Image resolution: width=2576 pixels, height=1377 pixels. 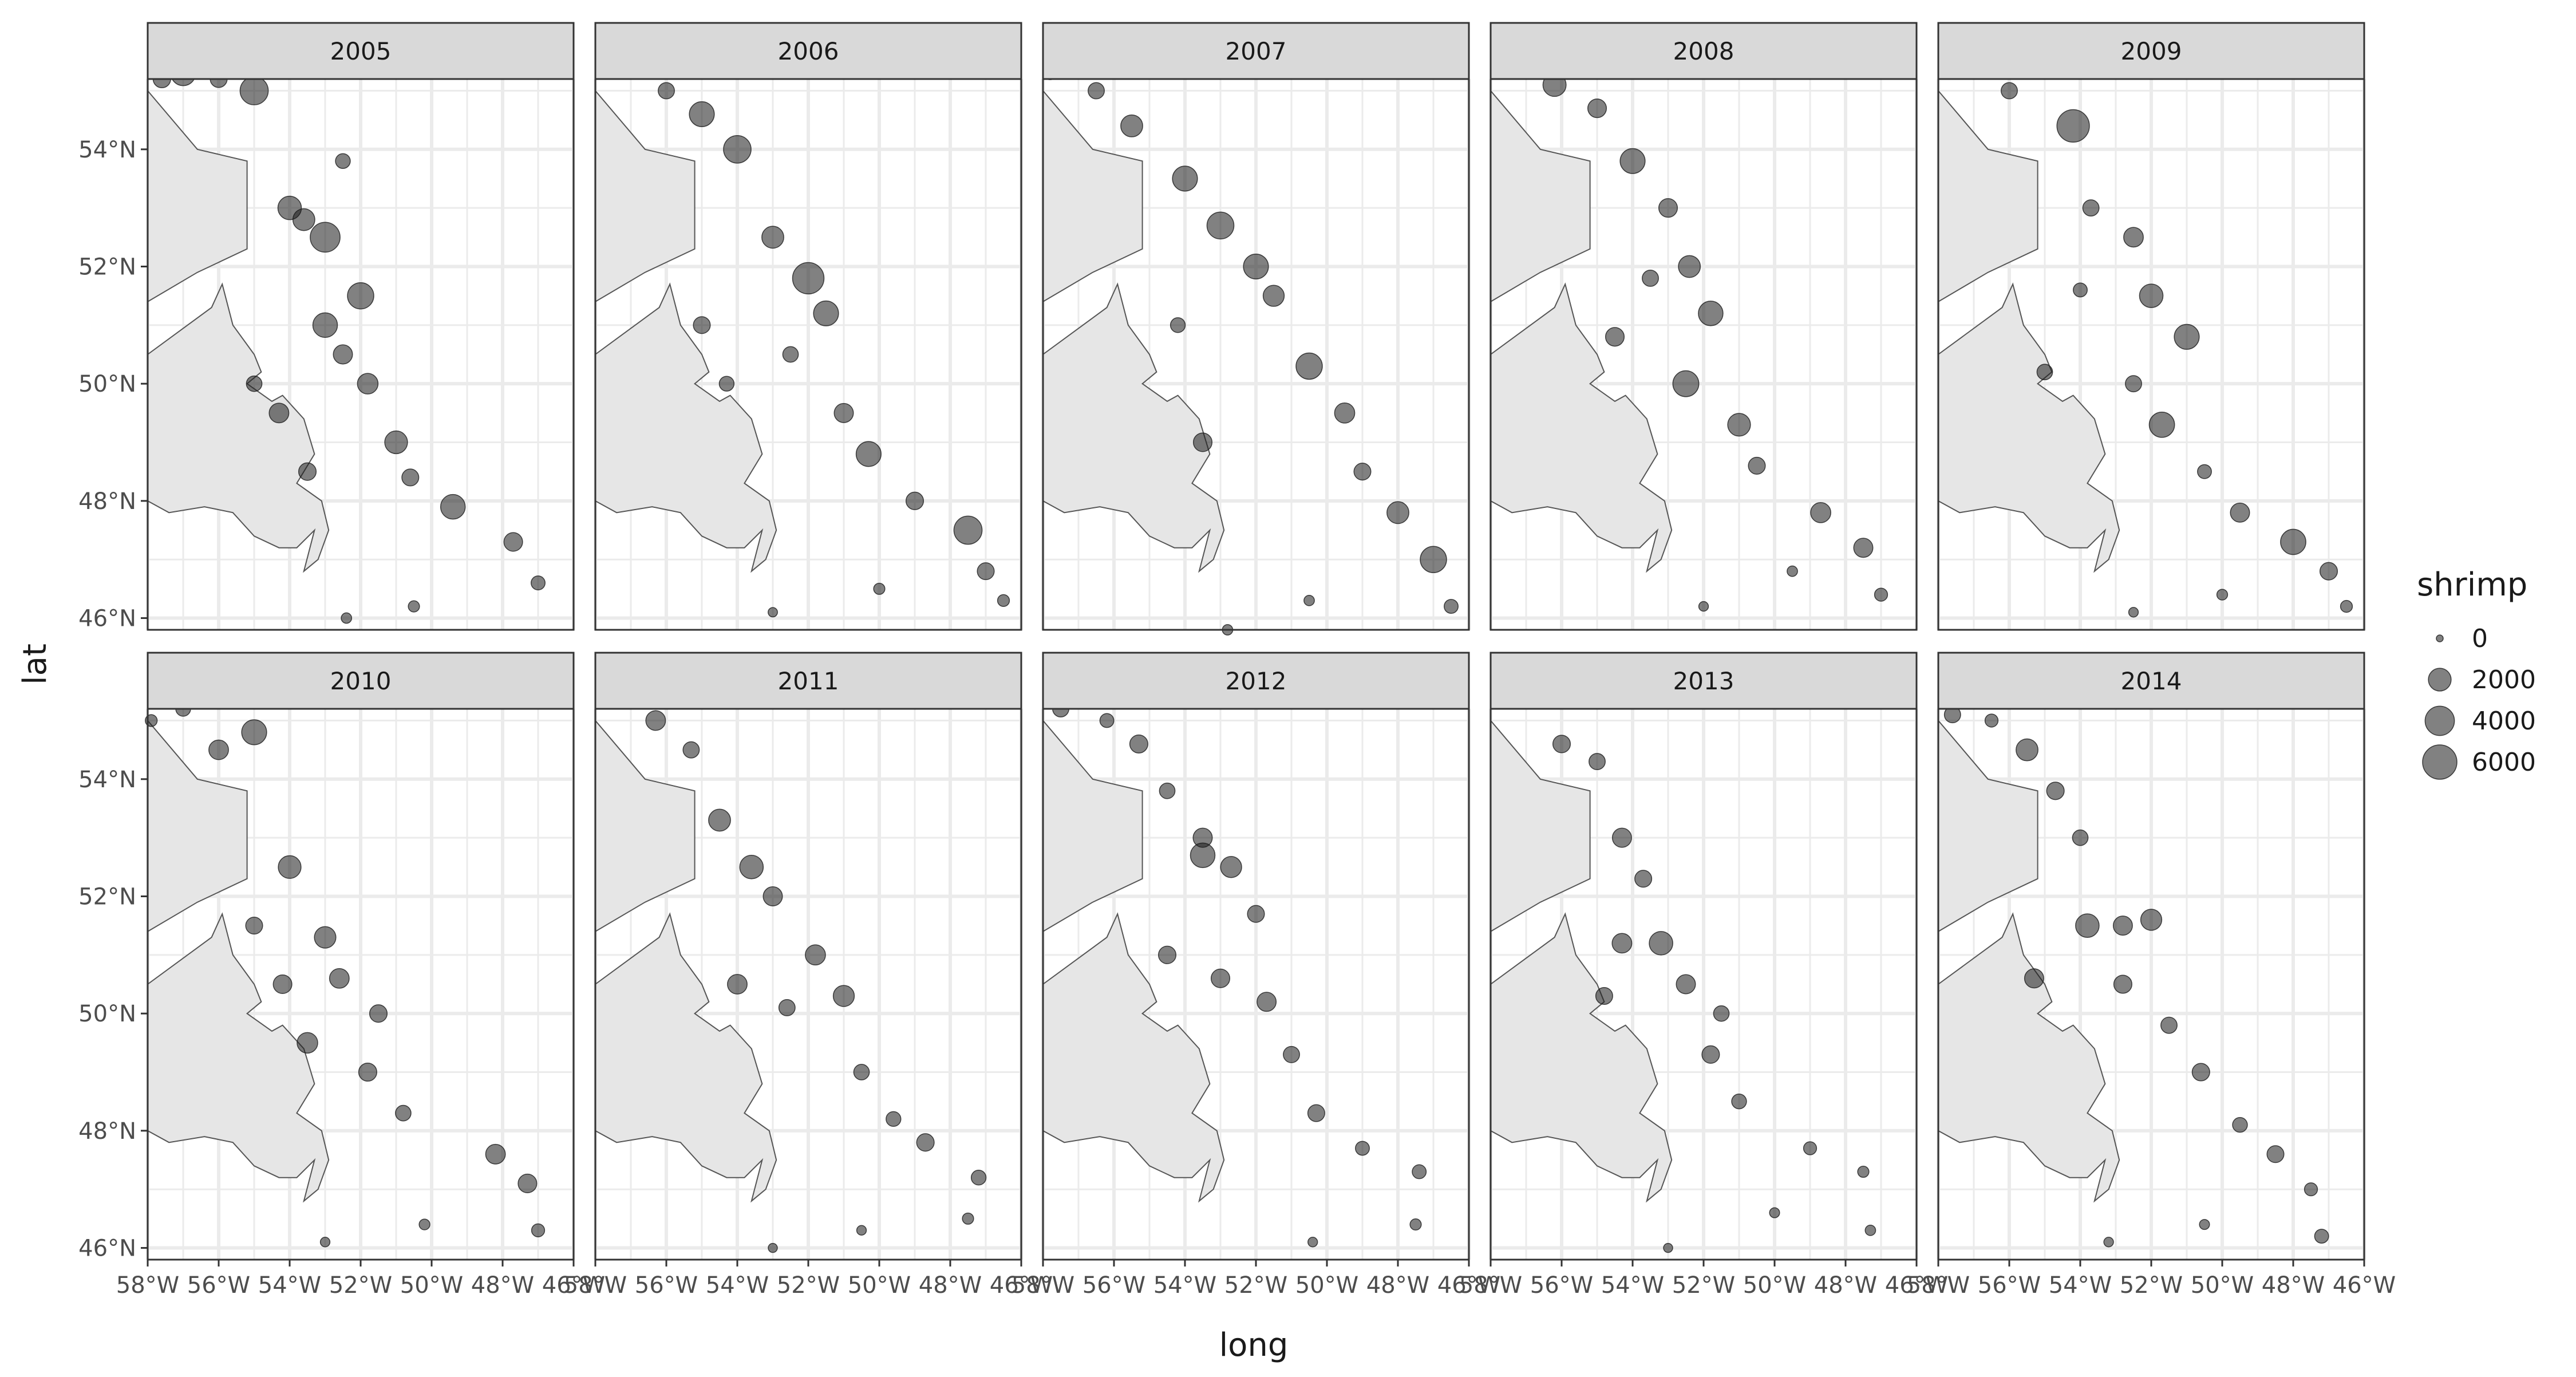 I want to click on legend-key-label: 6000, so click(x=2504, y=762).